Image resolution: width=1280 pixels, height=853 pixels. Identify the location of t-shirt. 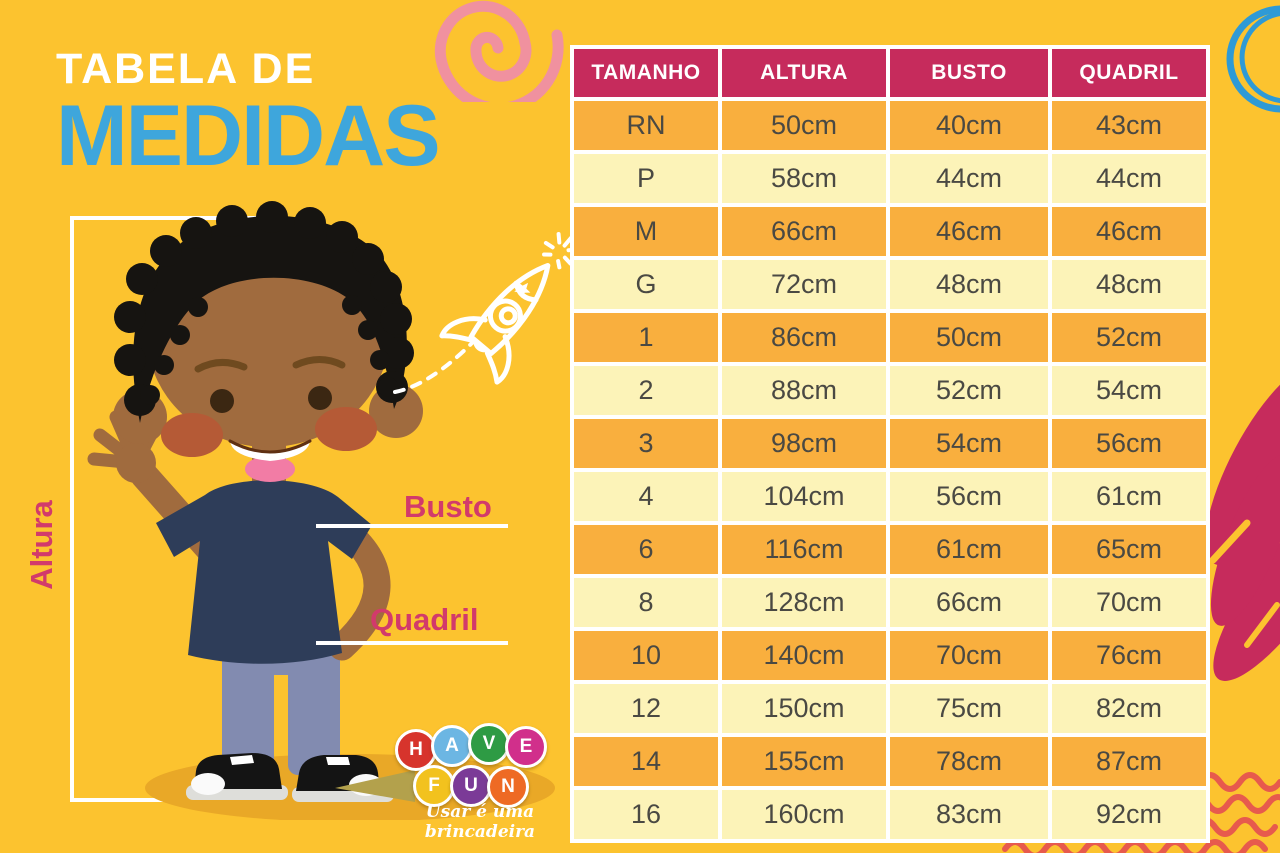
(264, 572).